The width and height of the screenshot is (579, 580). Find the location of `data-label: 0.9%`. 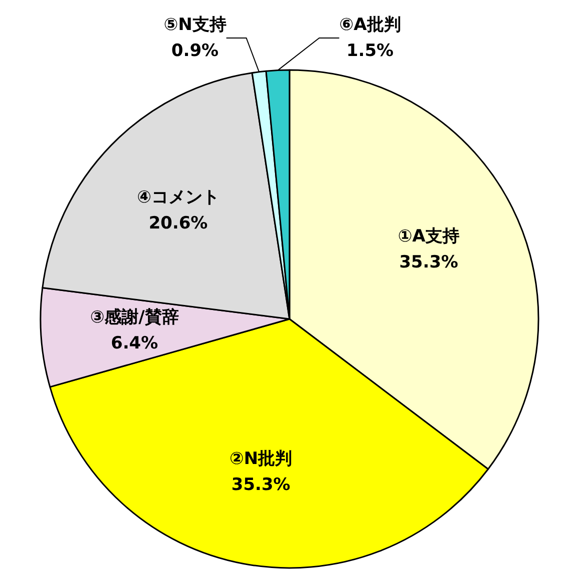

data-label: 0.9% is located at coordinates (195, 51).